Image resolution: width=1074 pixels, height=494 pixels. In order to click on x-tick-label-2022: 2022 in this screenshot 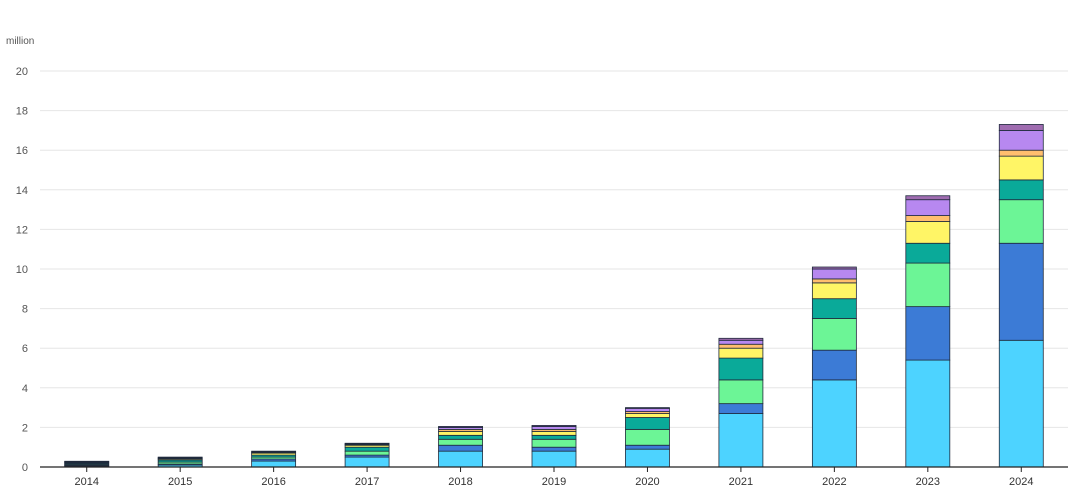, I will do `click(834, 482)`.